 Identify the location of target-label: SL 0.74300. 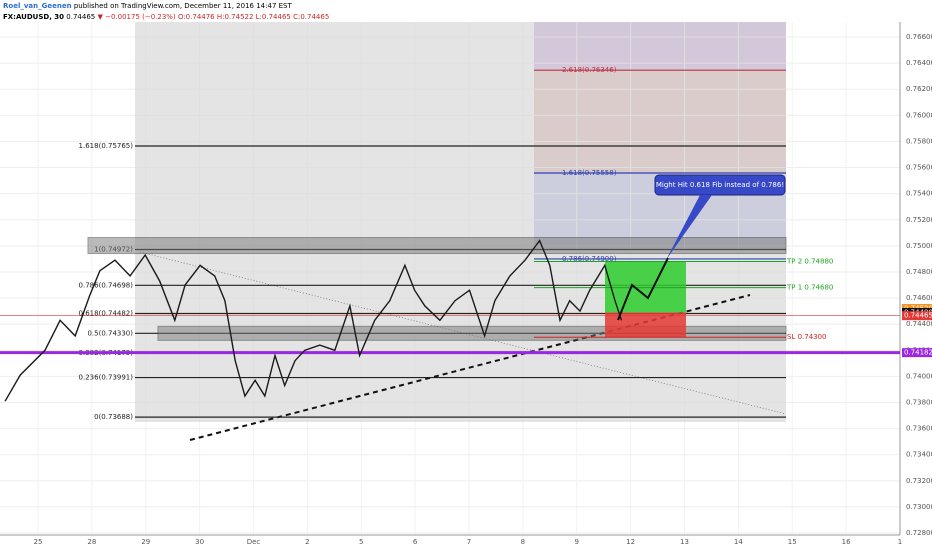
(807, 337).